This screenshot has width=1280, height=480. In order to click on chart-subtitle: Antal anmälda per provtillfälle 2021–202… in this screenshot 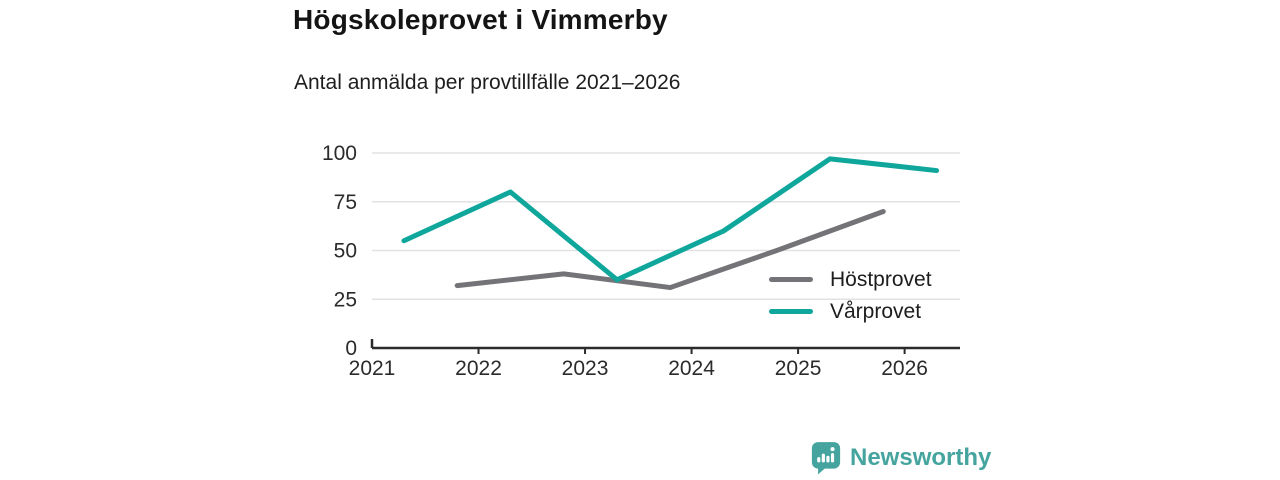, I will do `click(487, 82)`.